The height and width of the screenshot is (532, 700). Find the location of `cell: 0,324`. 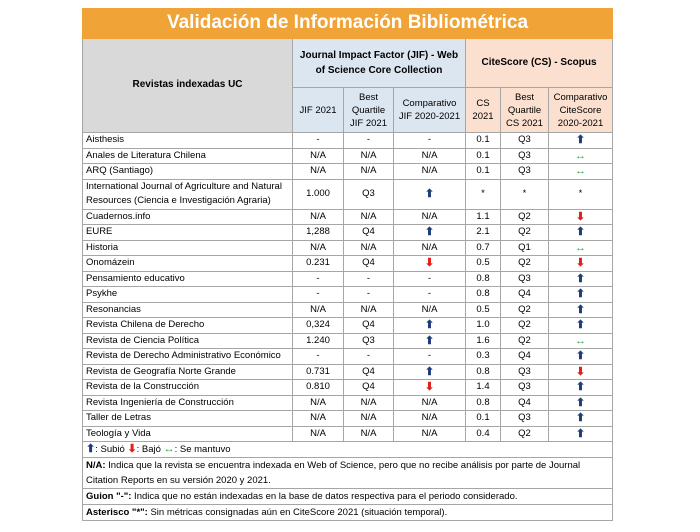

cell: 0,324 is located at coordinates (318, 325).